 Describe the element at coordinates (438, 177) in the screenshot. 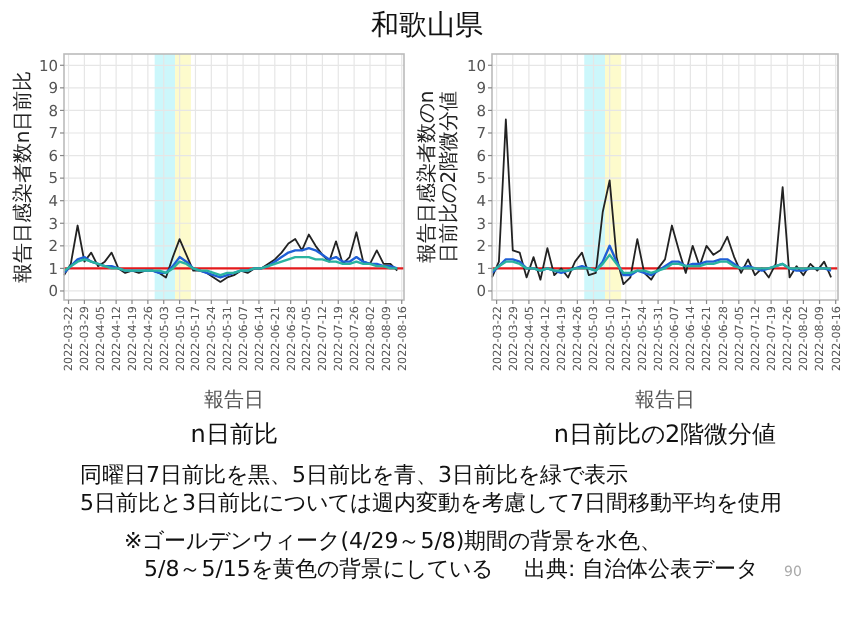

I see `y-axis-title: 報告日感染者数のn日前比の2階微分値` at that location.